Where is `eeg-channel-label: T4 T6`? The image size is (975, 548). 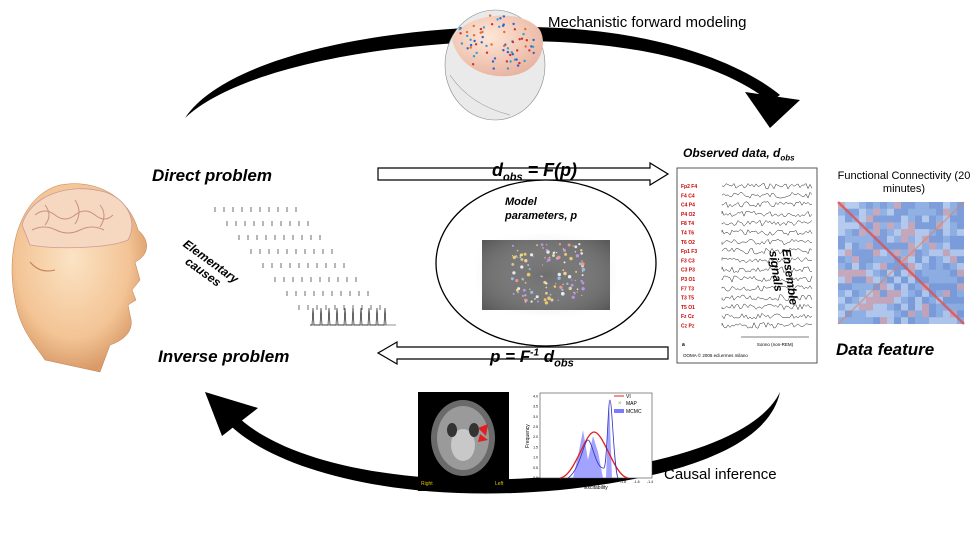
eeg-channel-label: T4 T6 is located at coordinates (687, 234).